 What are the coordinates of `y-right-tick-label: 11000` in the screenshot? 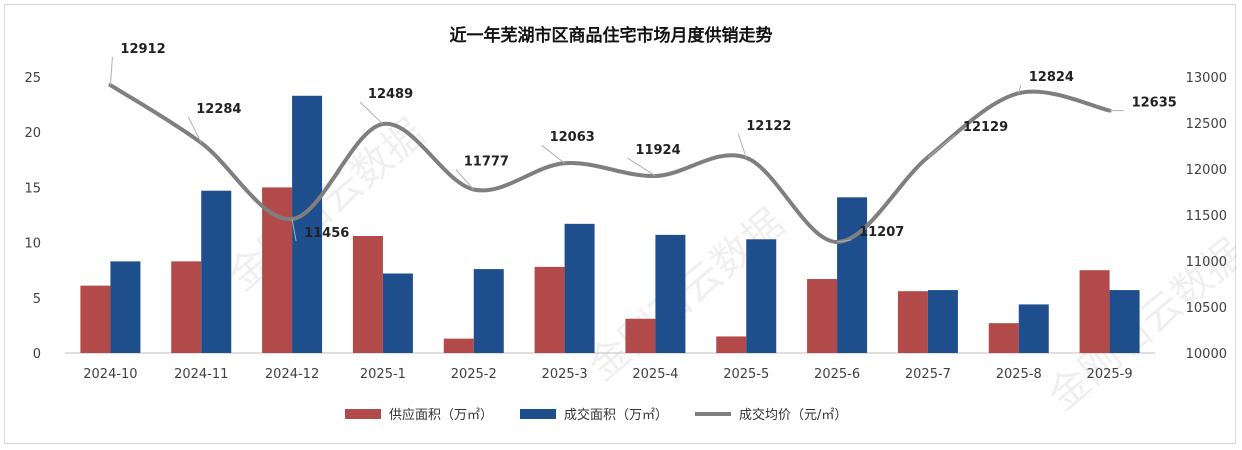 It's located at (1206, 262).